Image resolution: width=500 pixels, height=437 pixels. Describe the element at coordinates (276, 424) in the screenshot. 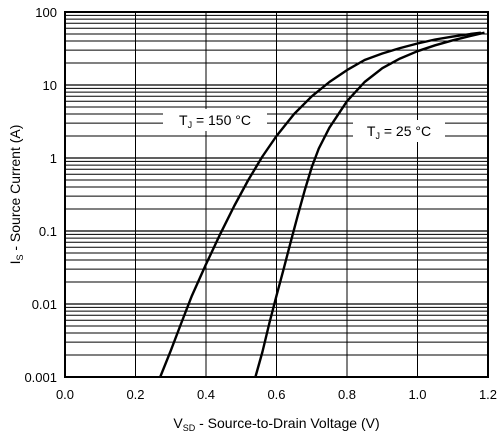

I see `x-axis-title: VSD - Source-to-Drain Voltage (V)` at that location.